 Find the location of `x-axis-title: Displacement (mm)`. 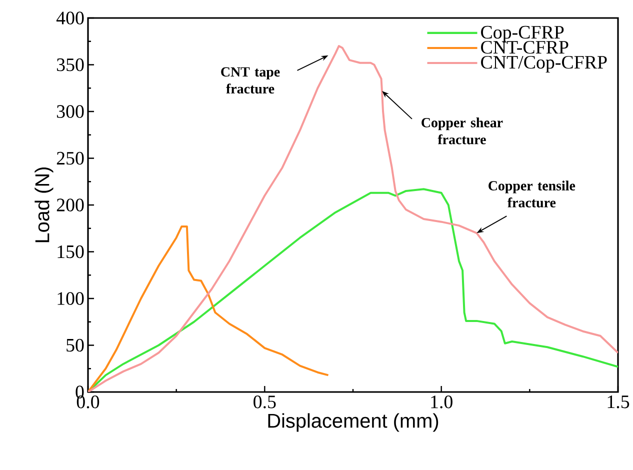

x-axis-title: Displacement (mm) is located at coordinates (353, 422).